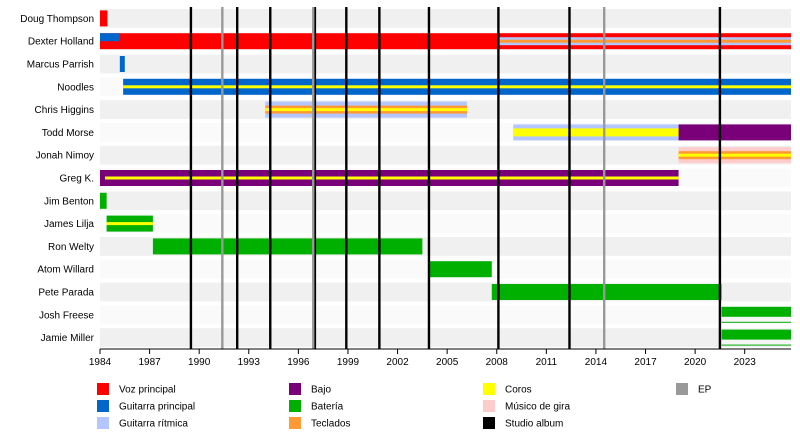 The image size is (800, 446). Describe the element at coordinates (249, 362) in the screenshot. I see `x-tick-label-1993: 1993` at that location.